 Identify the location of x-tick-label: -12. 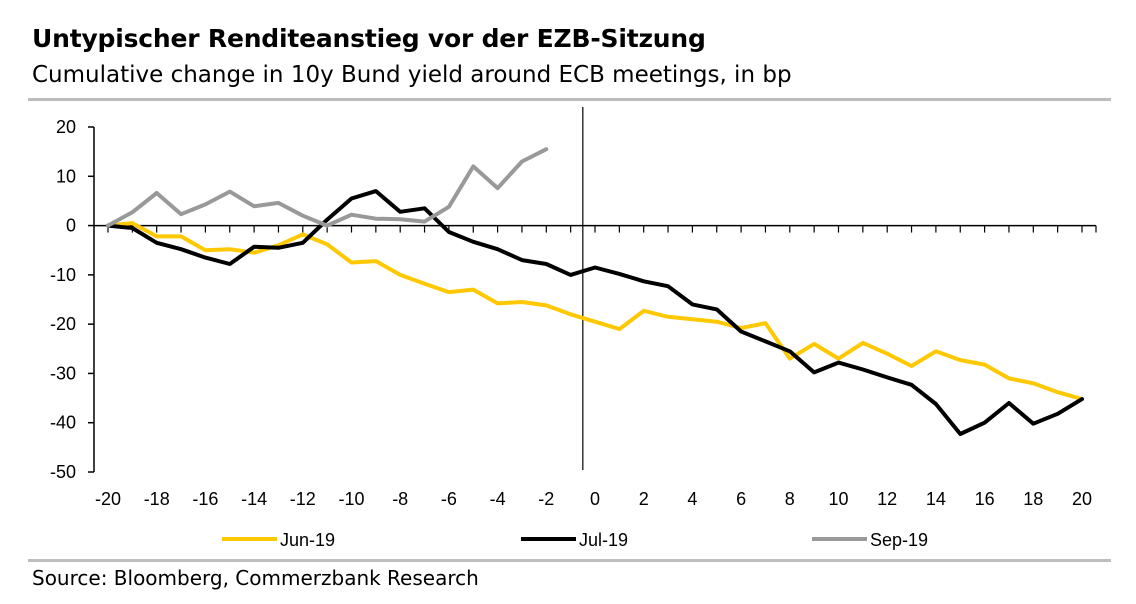
(303, 499).